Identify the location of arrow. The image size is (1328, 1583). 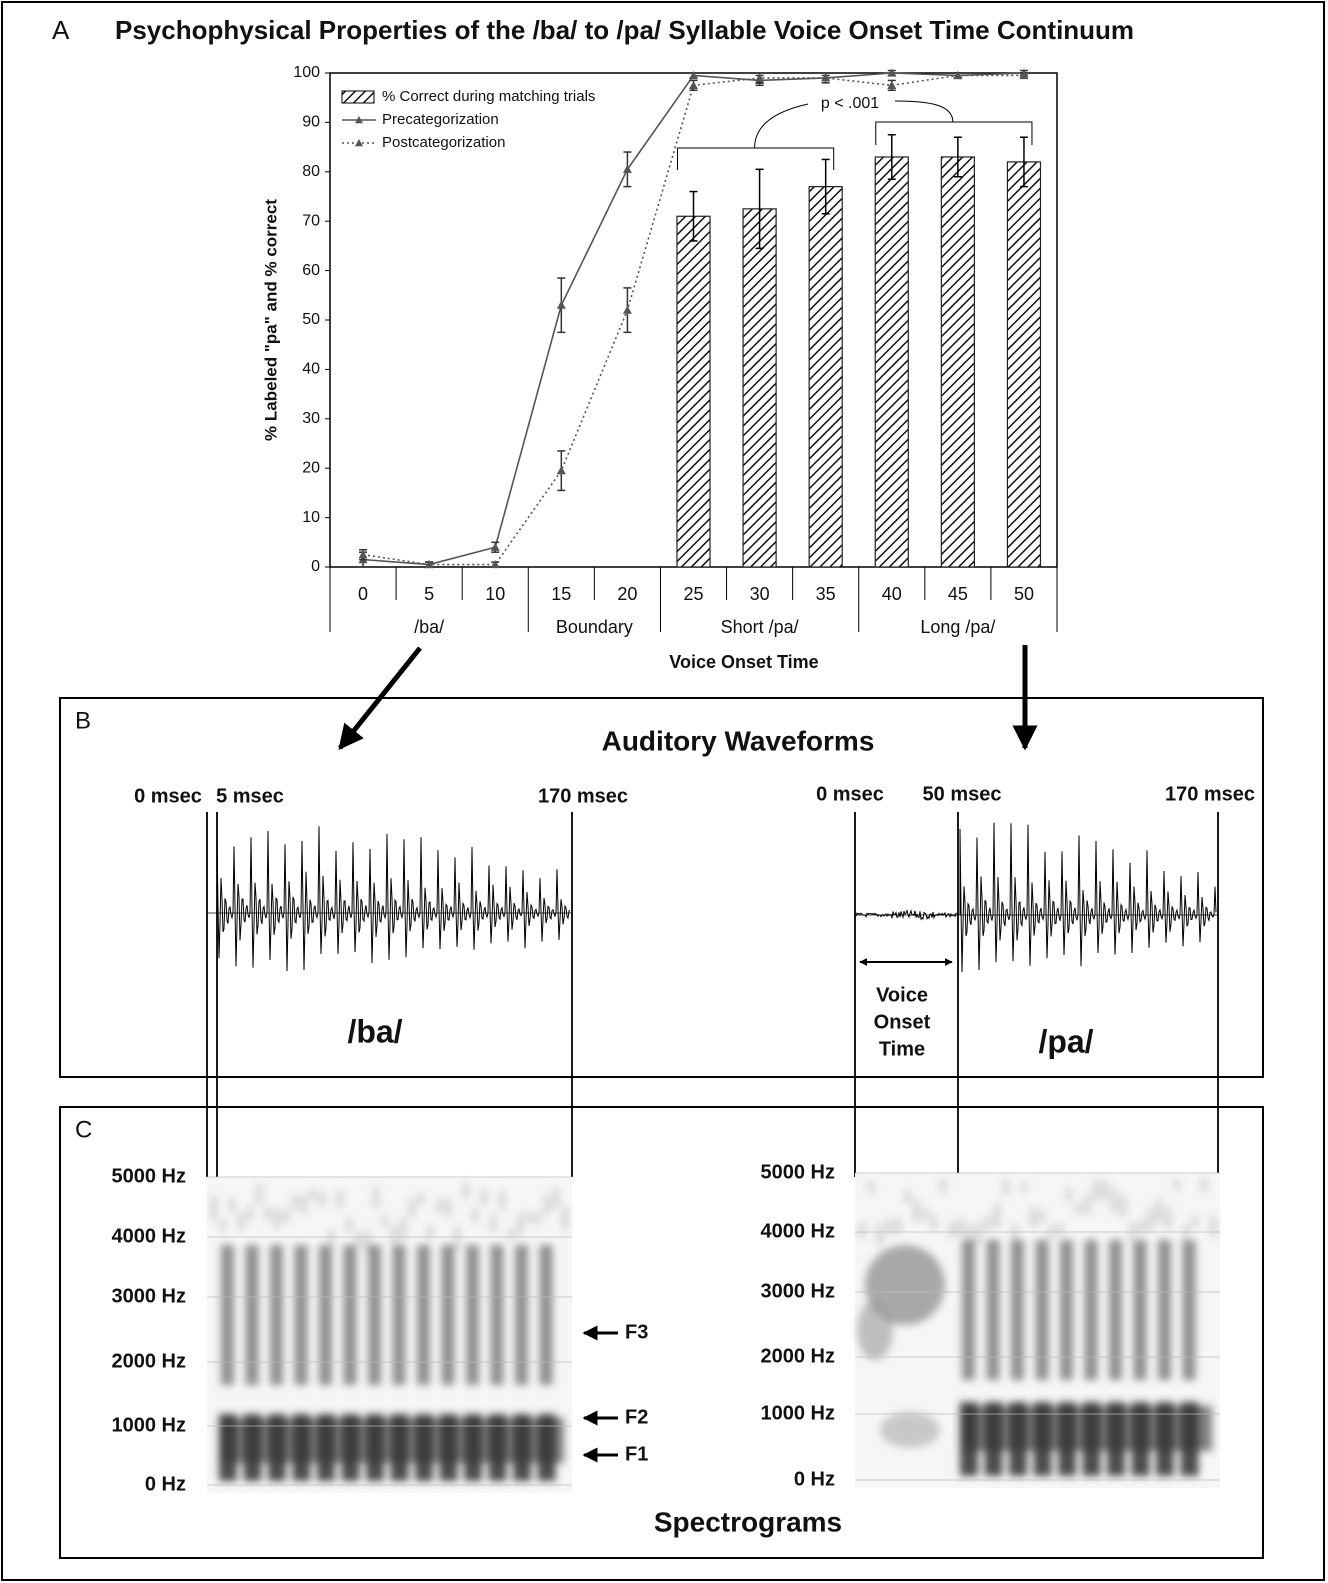
(380, 698).